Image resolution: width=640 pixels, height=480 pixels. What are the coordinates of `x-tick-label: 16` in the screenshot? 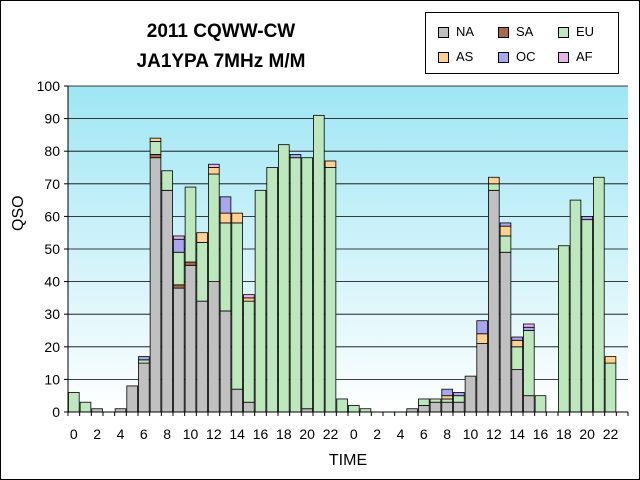 It's located at (261, 434).